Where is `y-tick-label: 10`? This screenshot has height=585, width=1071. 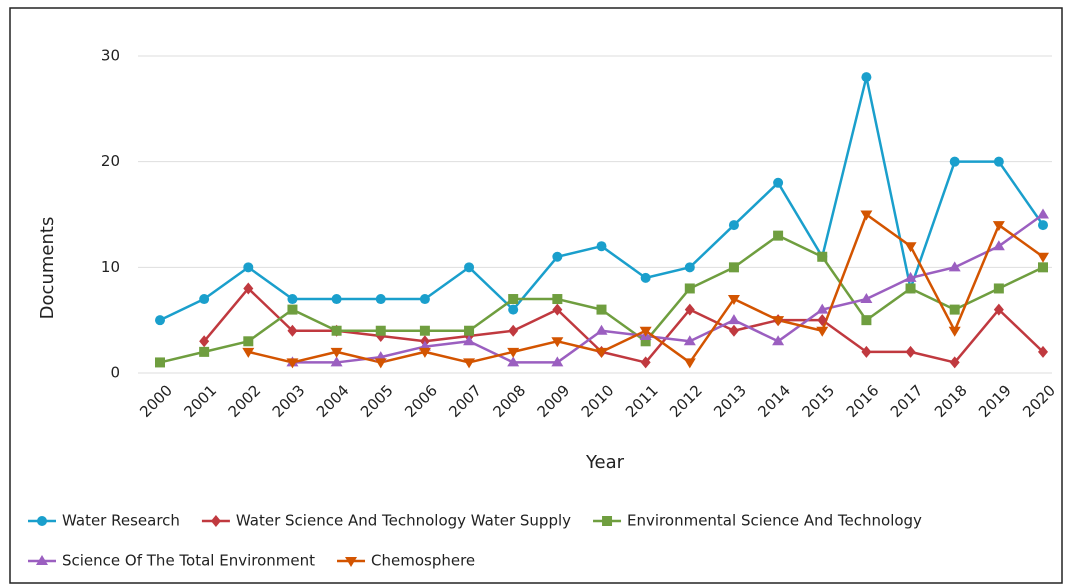
y-tick-label: 10 is located at coordinates (110, 267).